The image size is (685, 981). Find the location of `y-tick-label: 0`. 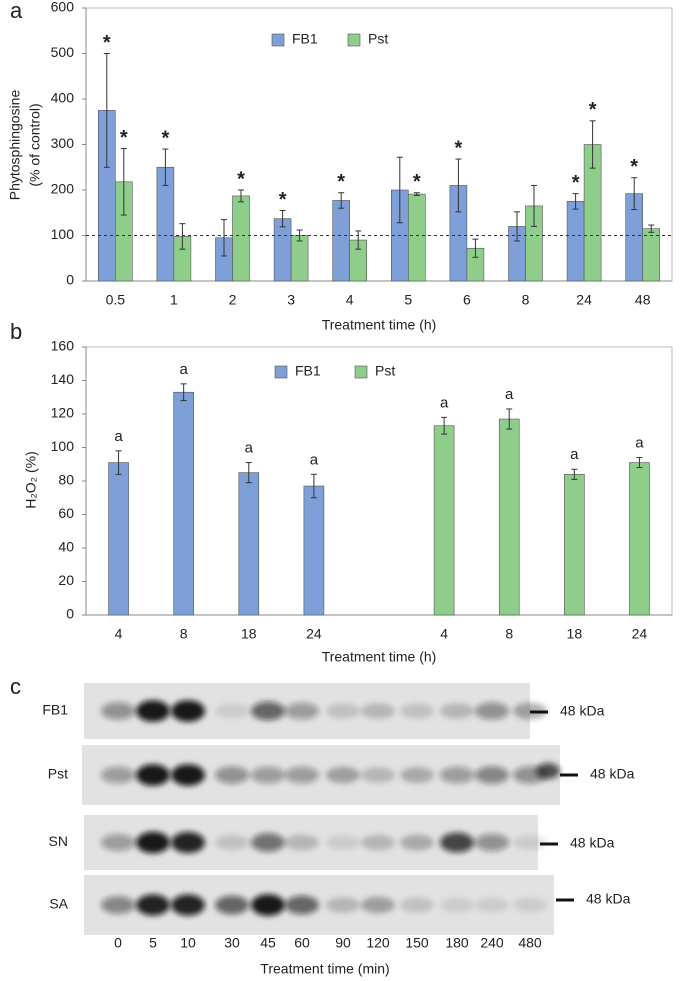

y-tick-label: 0 is located at coordinates (70, 280).